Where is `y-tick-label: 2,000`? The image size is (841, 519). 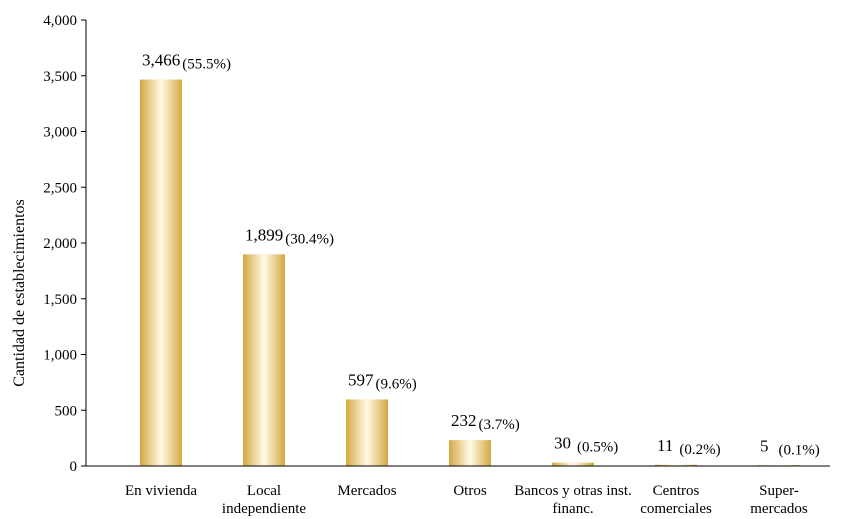 y-tick-label: 2,000 is located at coordinates (60, 244).